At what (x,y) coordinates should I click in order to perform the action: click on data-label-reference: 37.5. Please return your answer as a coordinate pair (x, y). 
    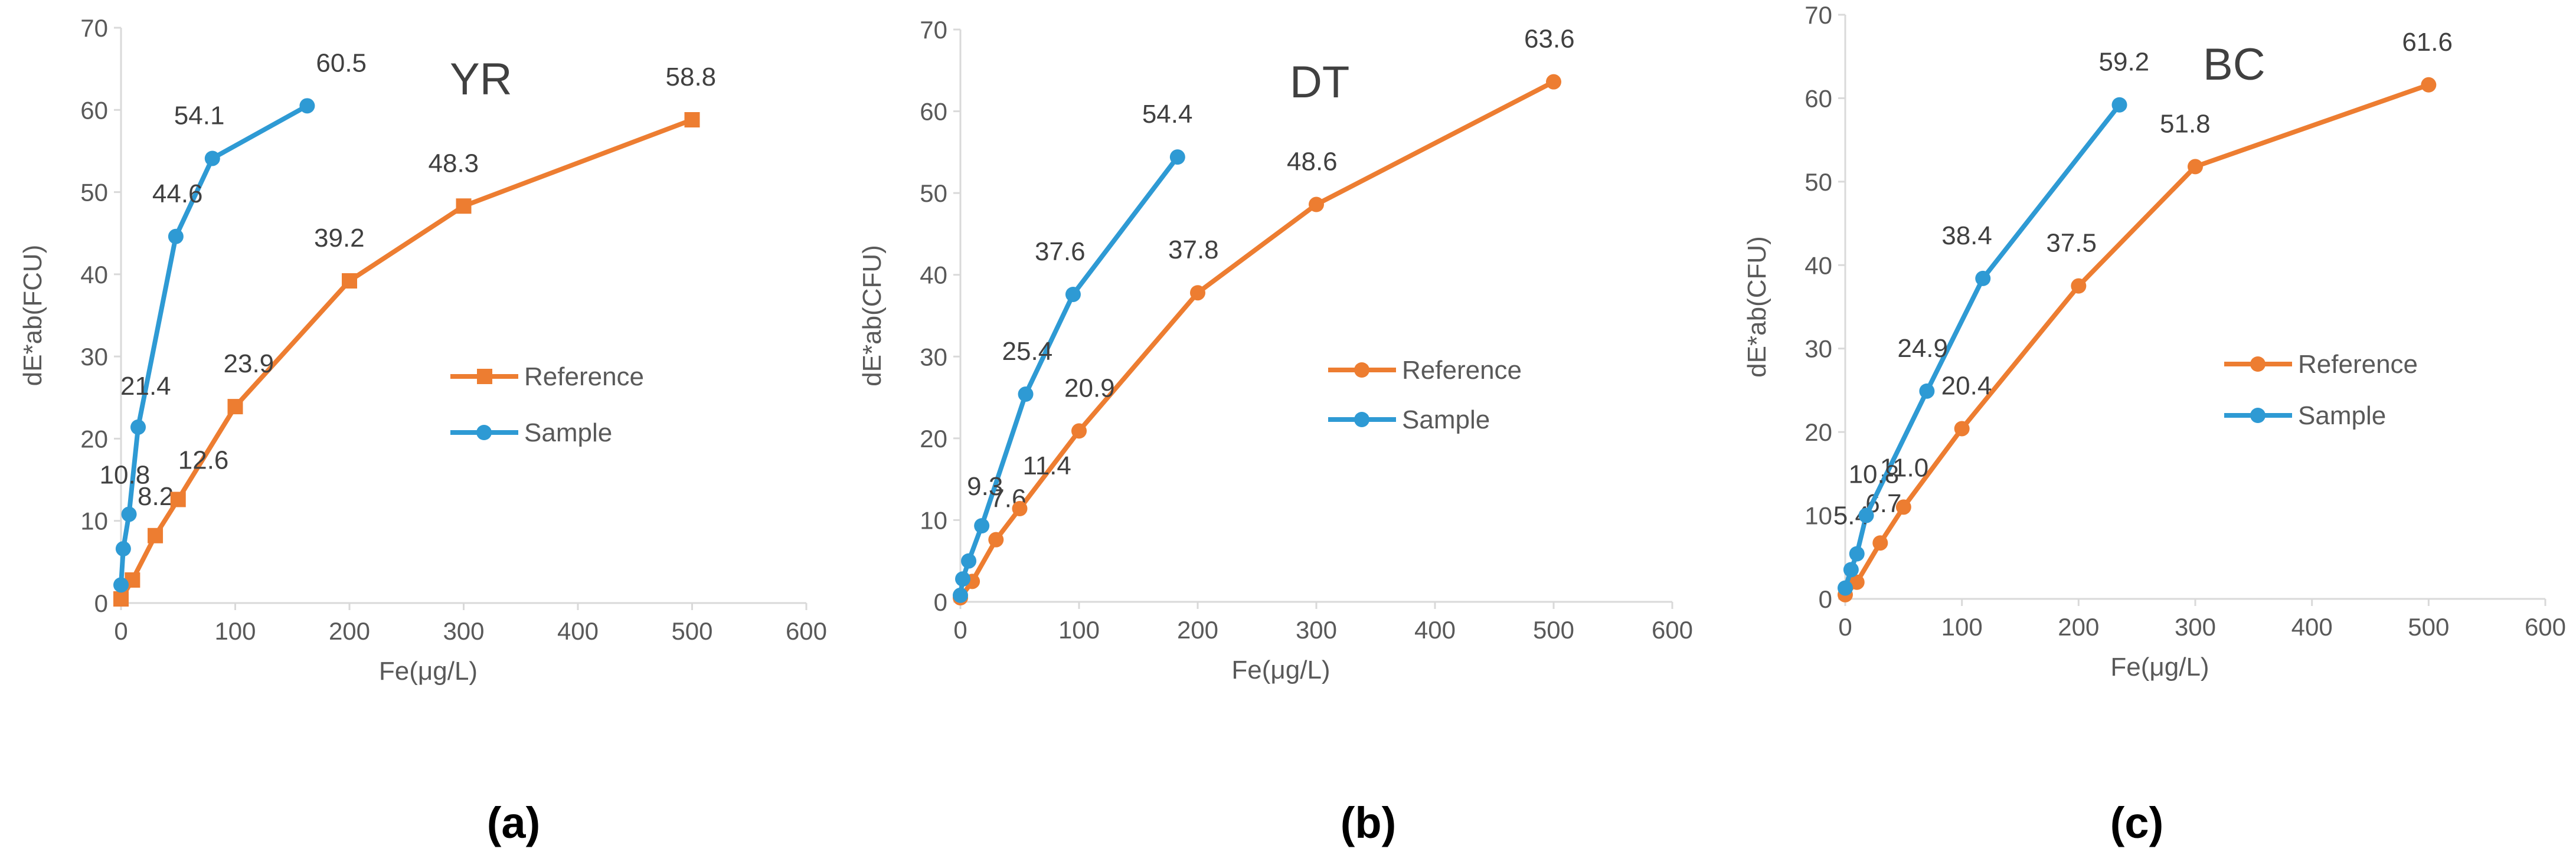
    Looking at the image, I should click on (2071, 243).